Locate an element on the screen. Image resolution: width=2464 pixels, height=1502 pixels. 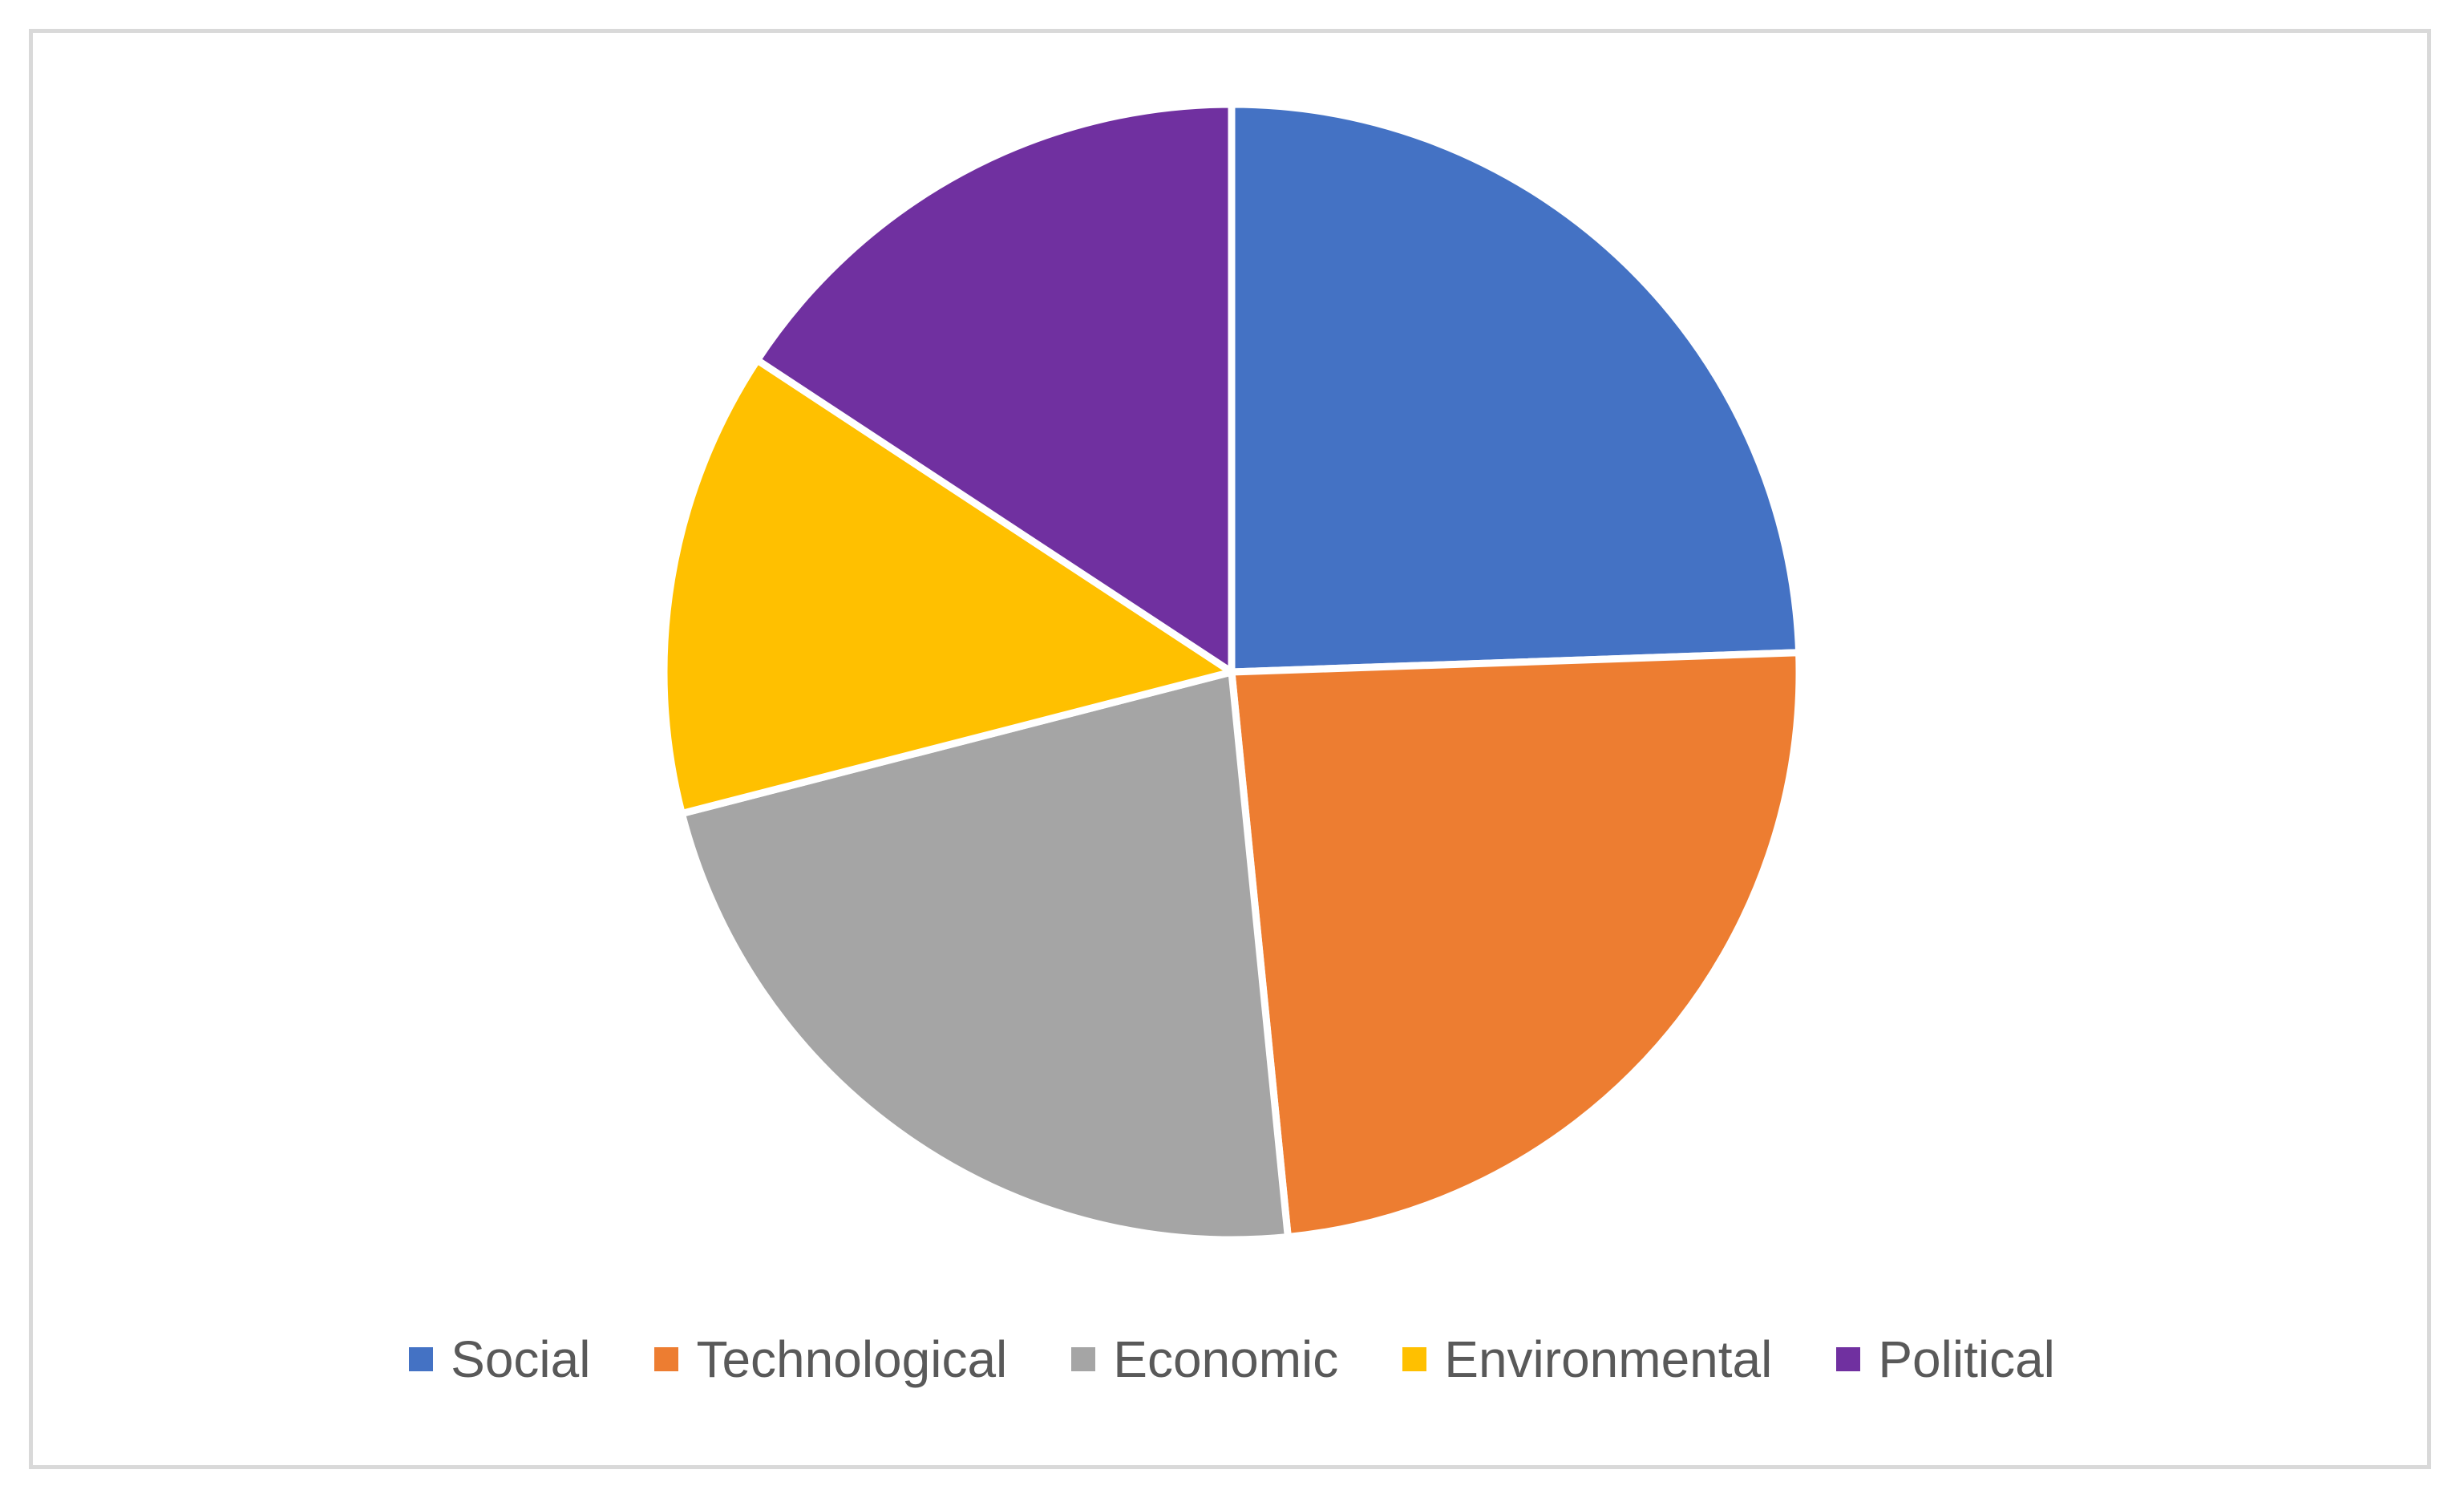
pie-slice-political is located at coordinates (994, 388).